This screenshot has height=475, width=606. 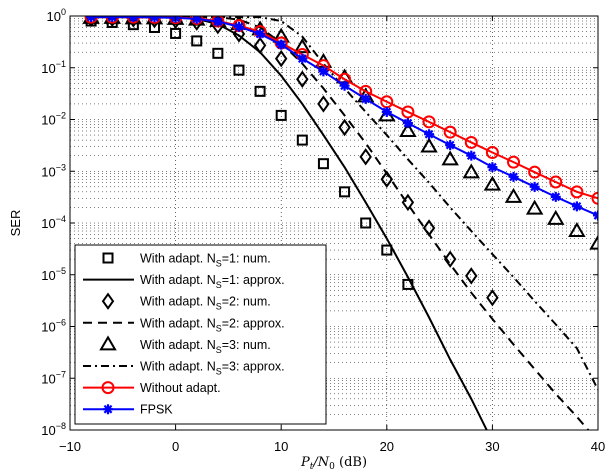 I want to click on legend-entry: With adapt. NS=1: approx., so click(x=184, y=281).